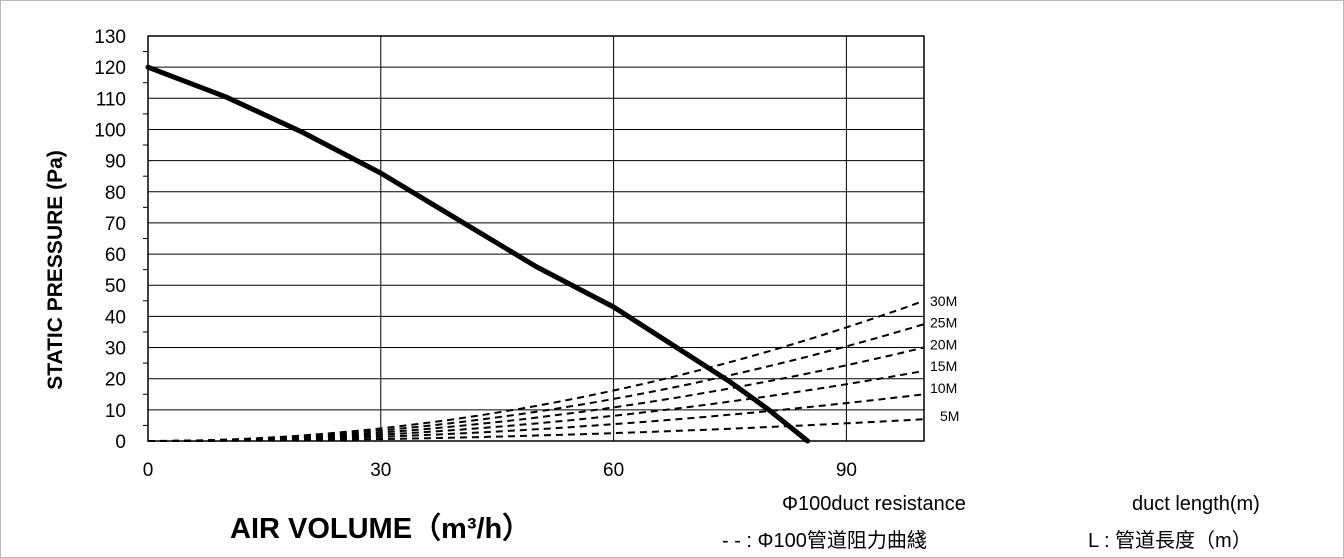 Image resolution: width=1344 pixels, height=558 pixels. I want to click on duct-label-10m: 10M, so click(943, 388).